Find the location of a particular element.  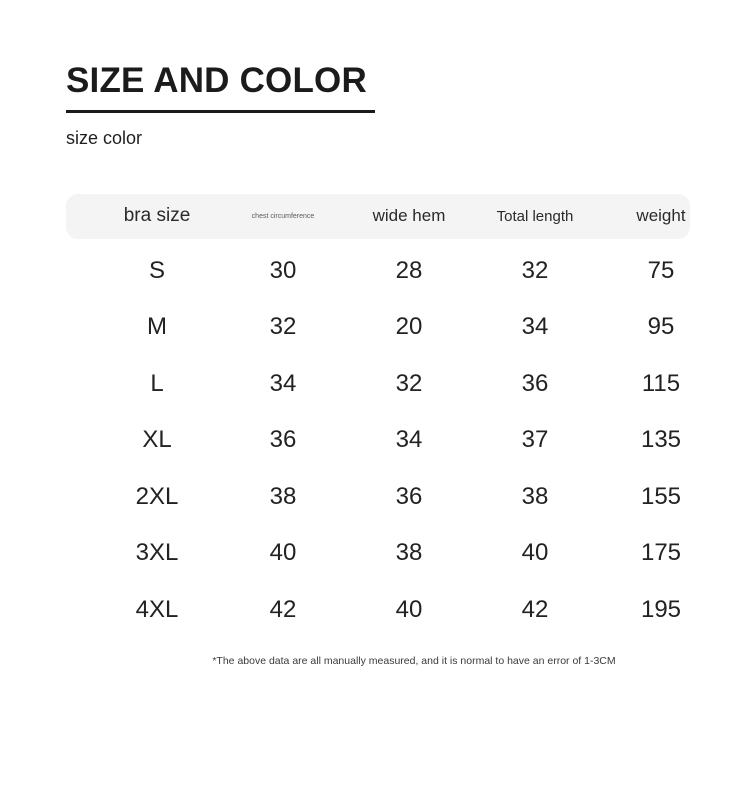

size-cell: 4XL is located at coordinates (157, 609).